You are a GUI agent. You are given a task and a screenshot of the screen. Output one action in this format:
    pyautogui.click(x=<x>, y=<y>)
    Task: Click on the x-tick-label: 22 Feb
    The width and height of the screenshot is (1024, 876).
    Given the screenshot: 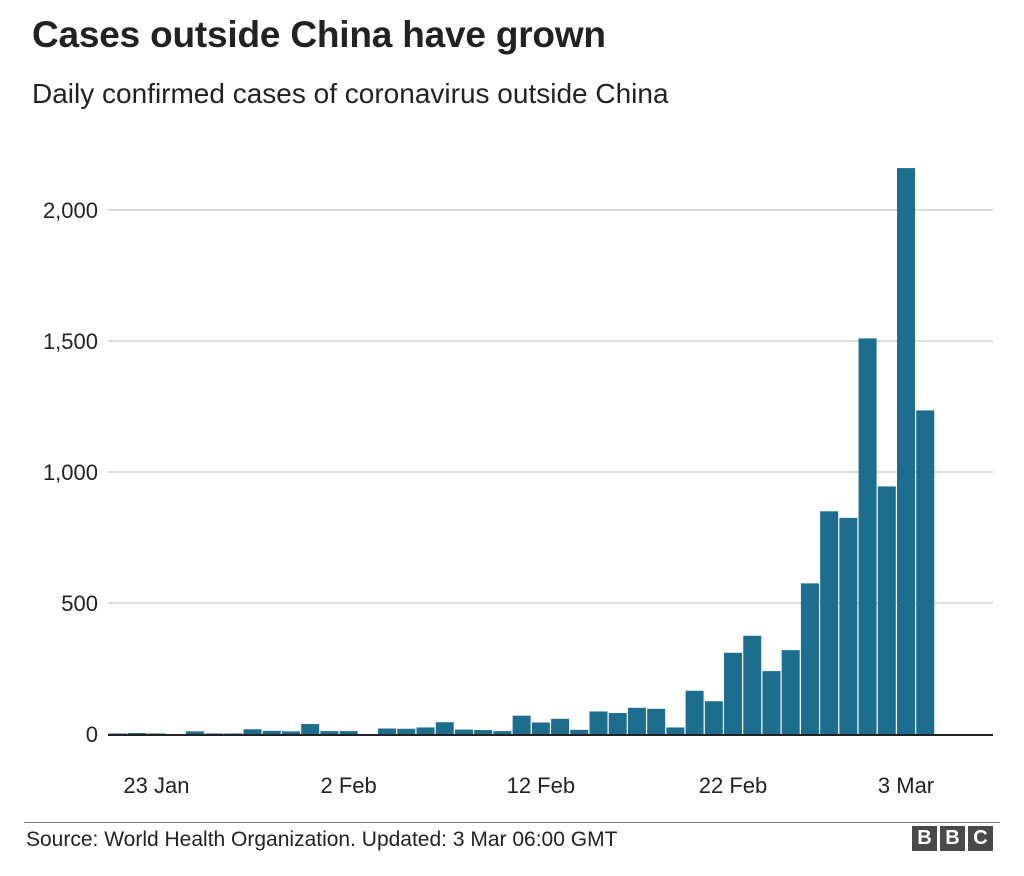 What is the action you would take?
    pyautogui.click(x=733, y=785)
    